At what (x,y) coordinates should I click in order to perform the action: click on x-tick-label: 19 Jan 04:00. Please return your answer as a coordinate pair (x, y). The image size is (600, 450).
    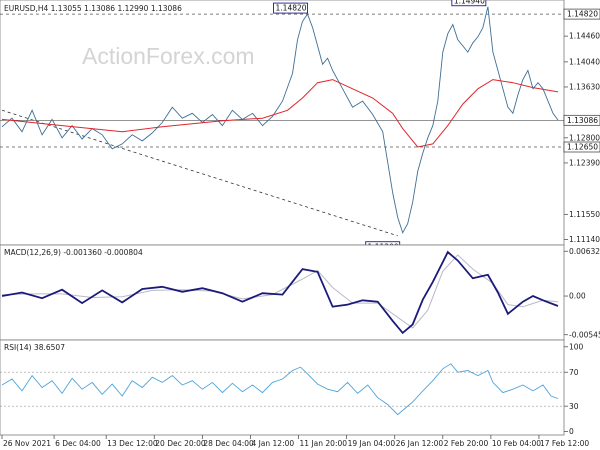
    Looking at the image, I should click on (372, 443).